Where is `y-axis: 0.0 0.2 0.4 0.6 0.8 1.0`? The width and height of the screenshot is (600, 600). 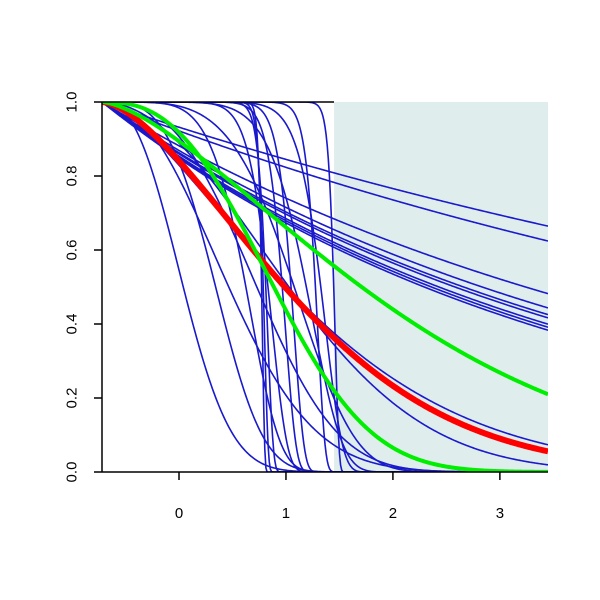
y-axis: 0.0 0.2 0.4 0.6 0.8 1.0 is located at coordinates (83, 287).